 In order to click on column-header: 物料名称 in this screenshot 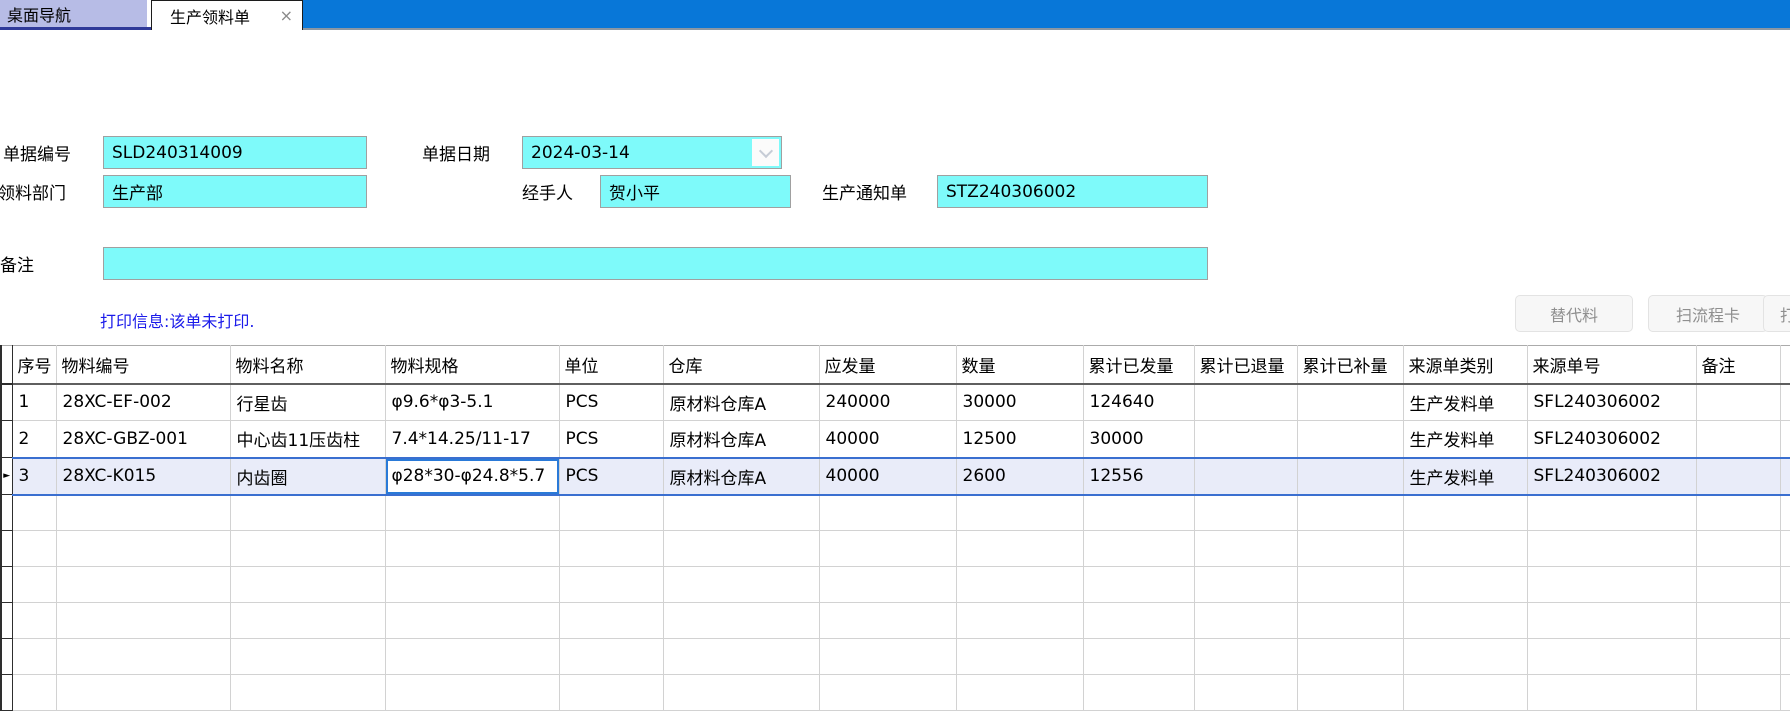, I will do `click(307, 365)`.